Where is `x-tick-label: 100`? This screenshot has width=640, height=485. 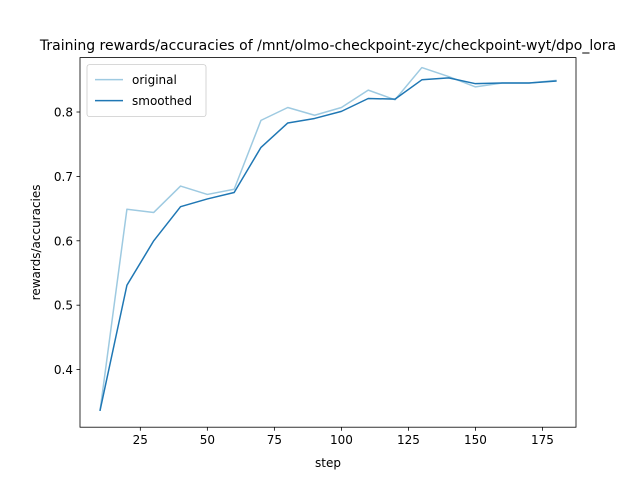
x-tick-label: 100 is located at coordinates (341, 440).